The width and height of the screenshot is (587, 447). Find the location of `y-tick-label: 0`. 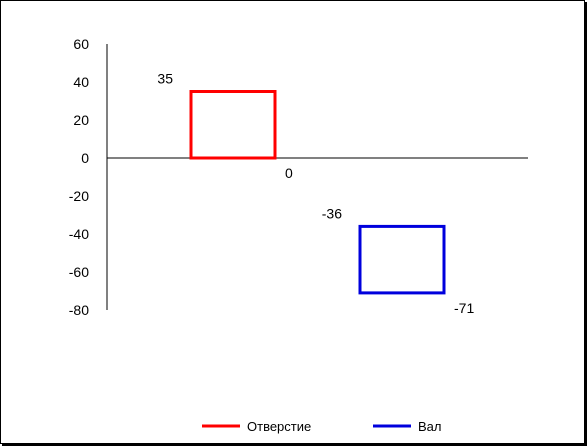

y-tick-label: 0 is located at coordinates (85, 158).